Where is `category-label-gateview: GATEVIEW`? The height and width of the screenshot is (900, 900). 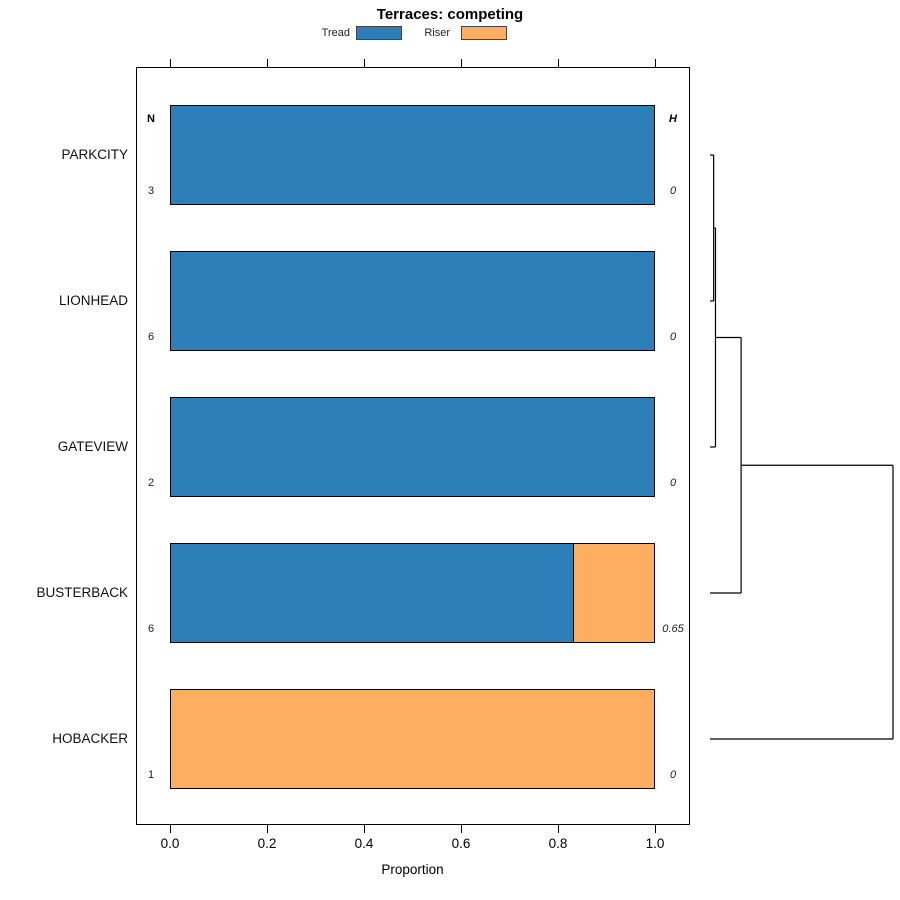 category-label-gateview: GATEVIEW is located at coordinates (92, 446).